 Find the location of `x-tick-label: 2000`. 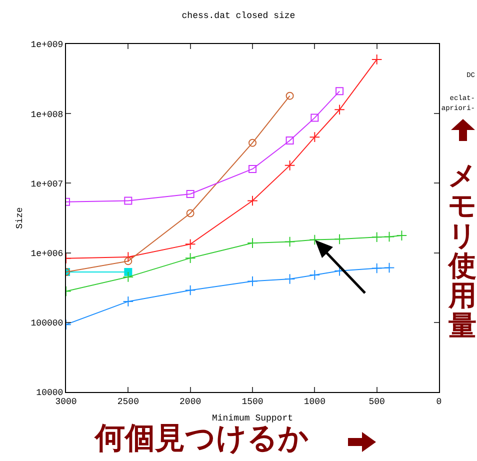

x-tick-label: 2000 is located at coordinates (191, 401).